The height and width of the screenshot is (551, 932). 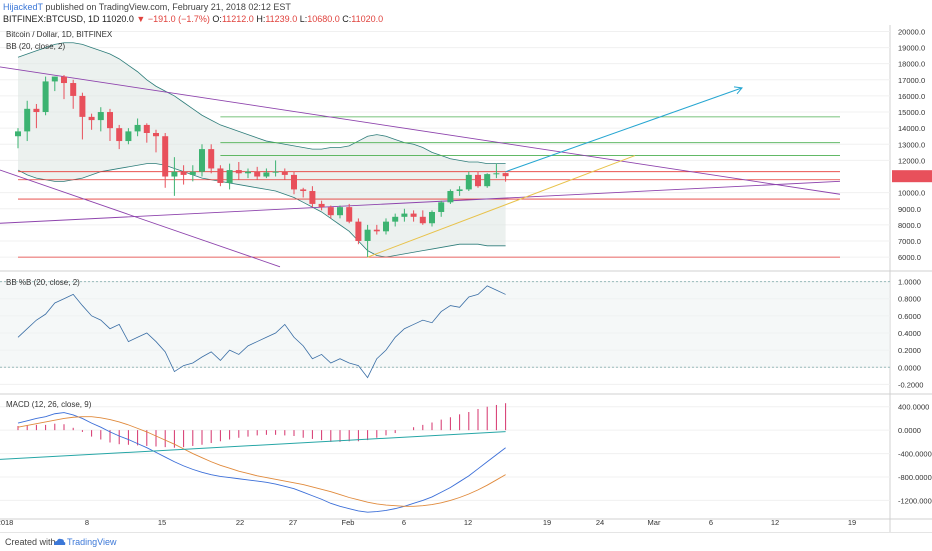 I want to click on x-tick-label: Mar, so click(x=654, y=522).